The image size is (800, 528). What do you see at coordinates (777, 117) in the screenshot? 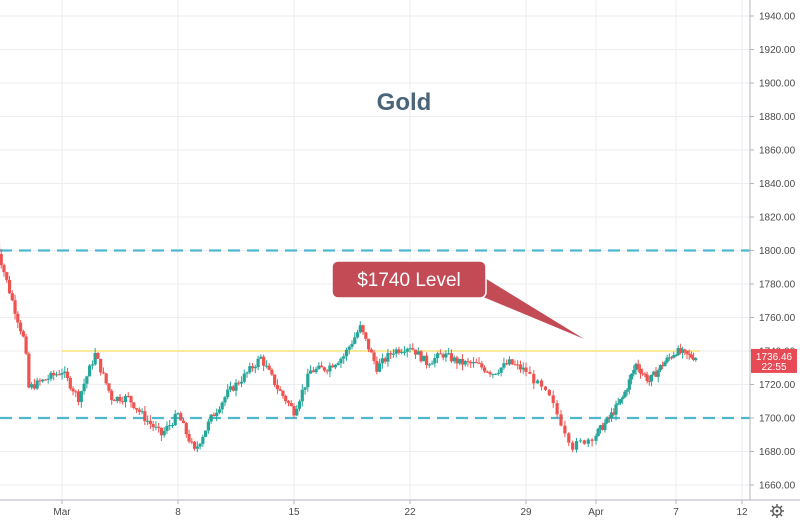
I see `y-tick-label: 1880.00` at bounding box center [777, 117].